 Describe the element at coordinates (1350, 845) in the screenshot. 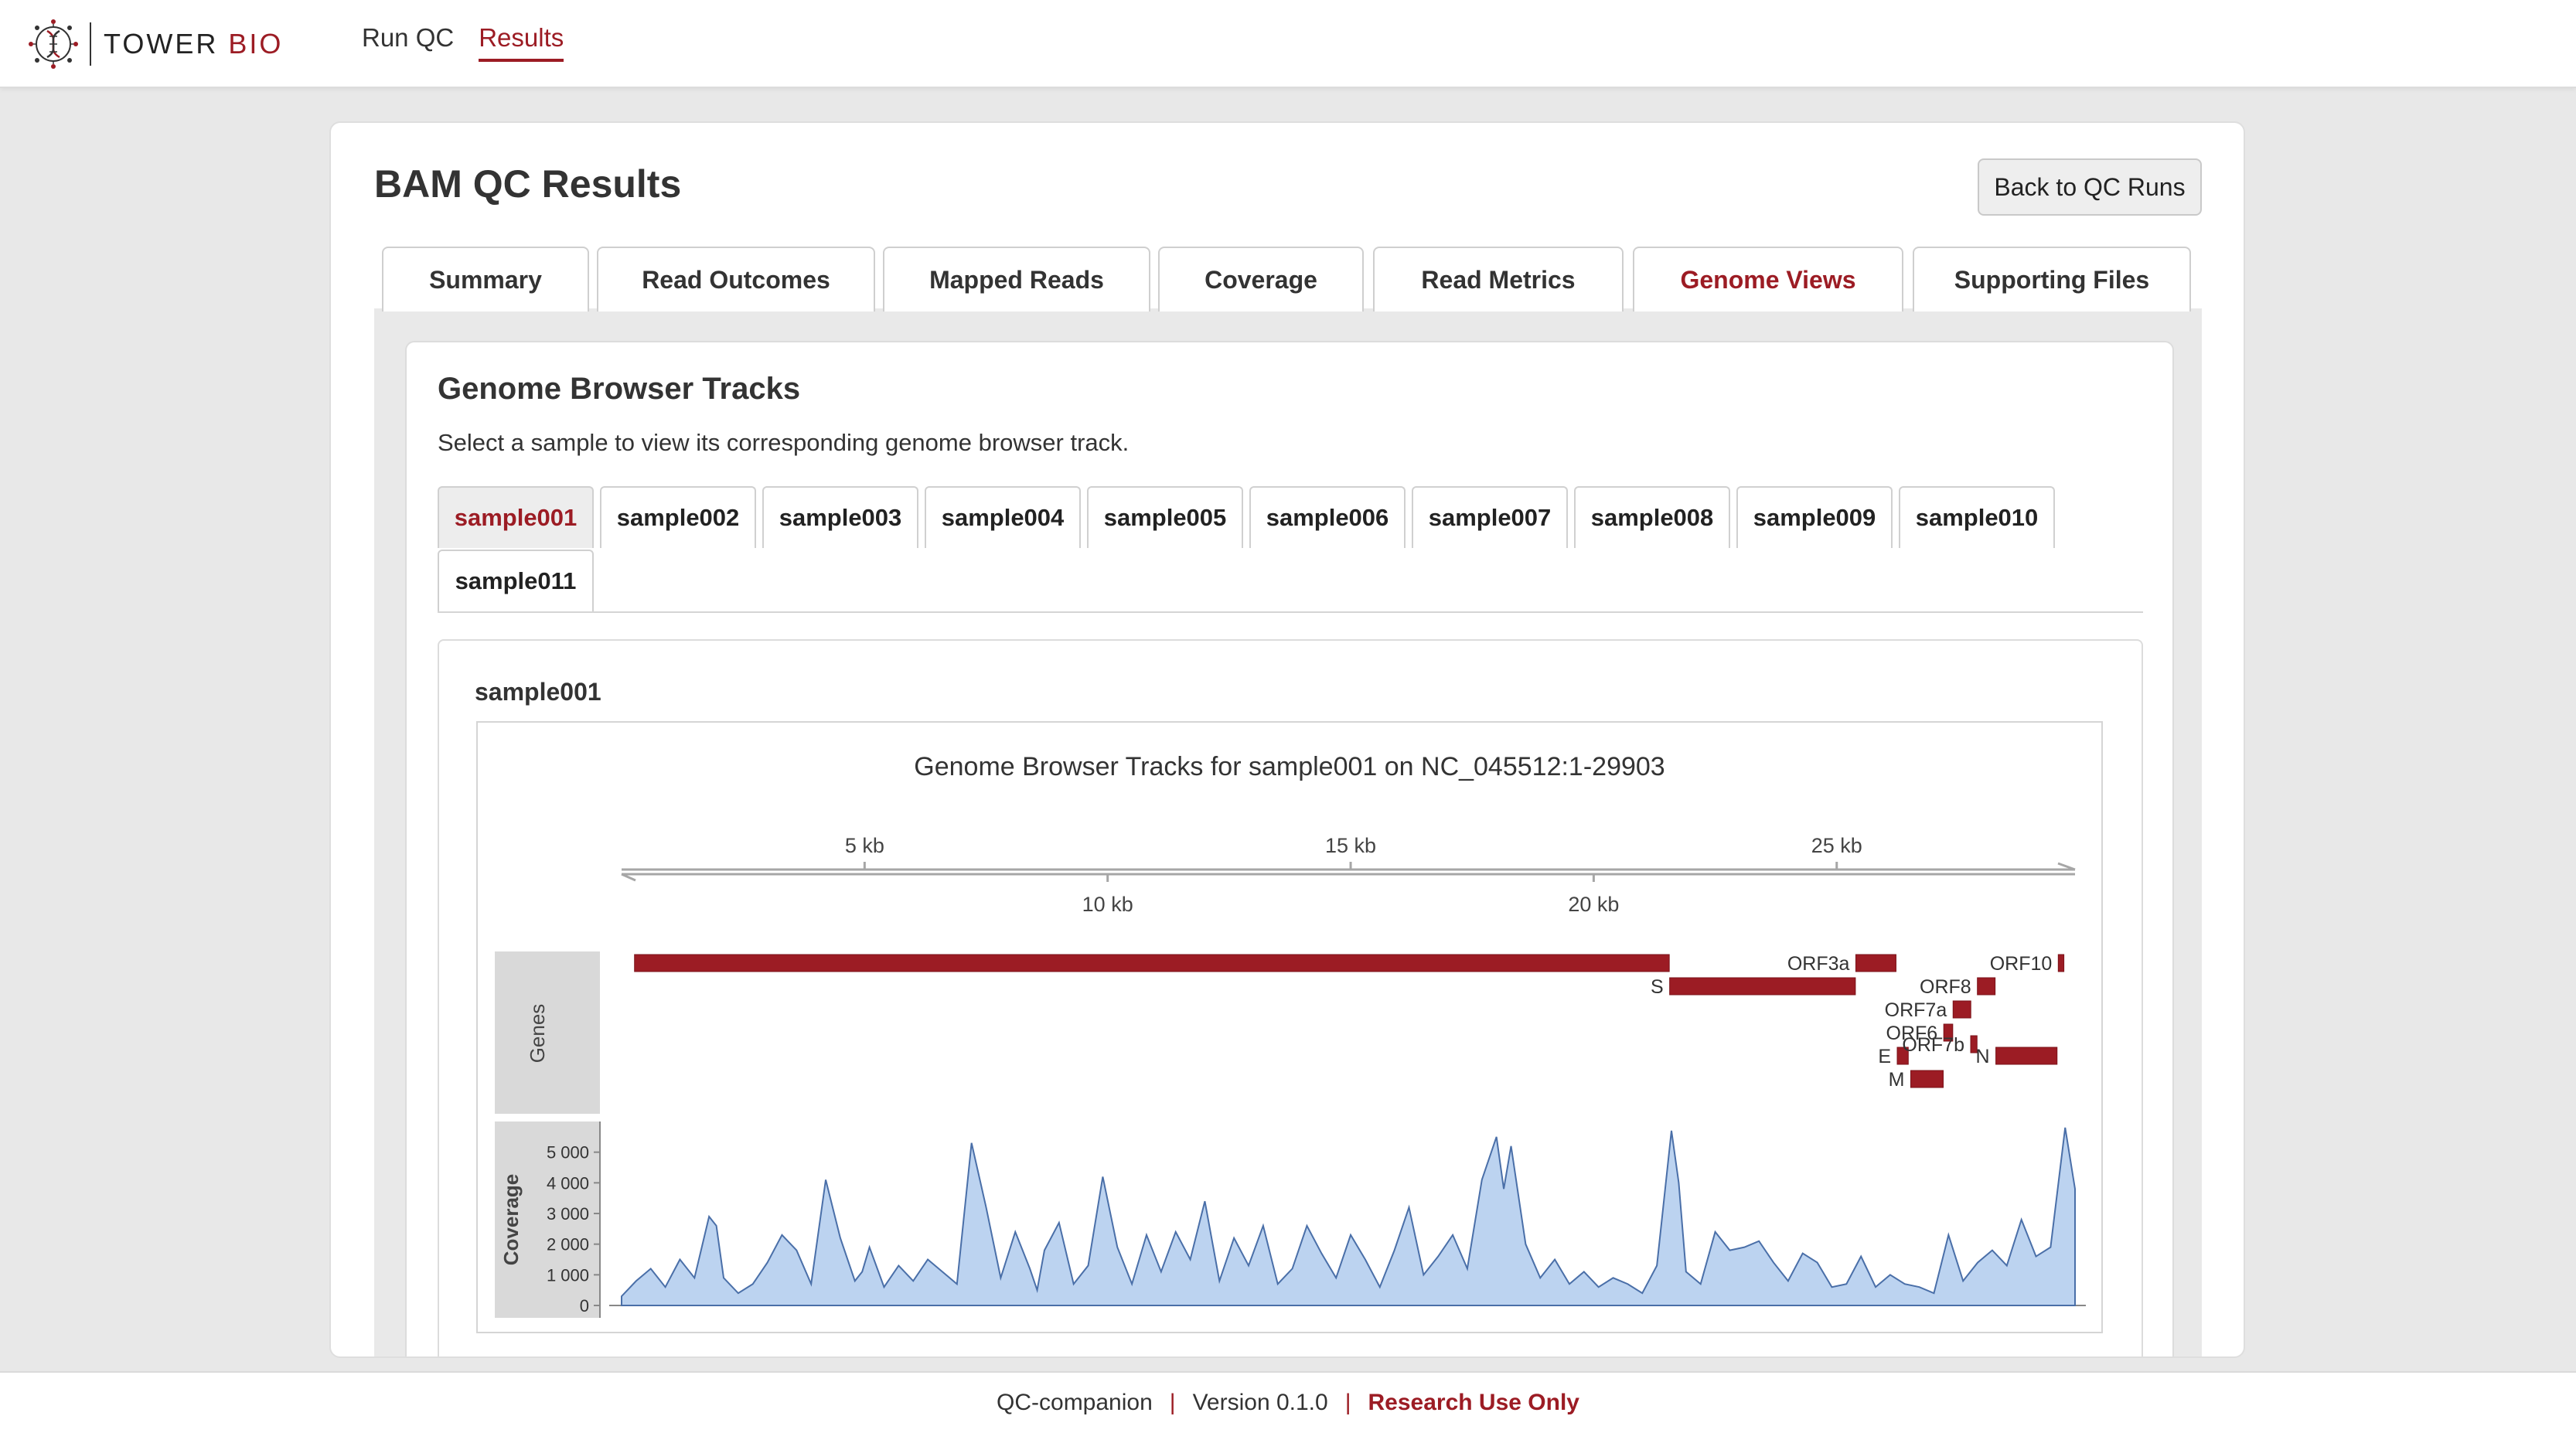

I see `axis-tick-label: 15 kb` at that location.